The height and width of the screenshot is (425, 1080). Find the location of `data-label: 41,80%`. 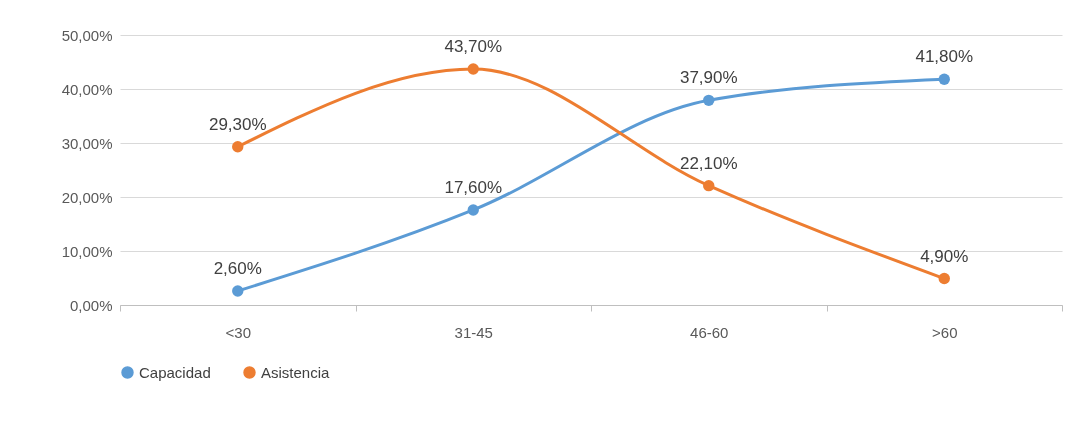

data-label: 41,80% is located at coordinates (944, 57).